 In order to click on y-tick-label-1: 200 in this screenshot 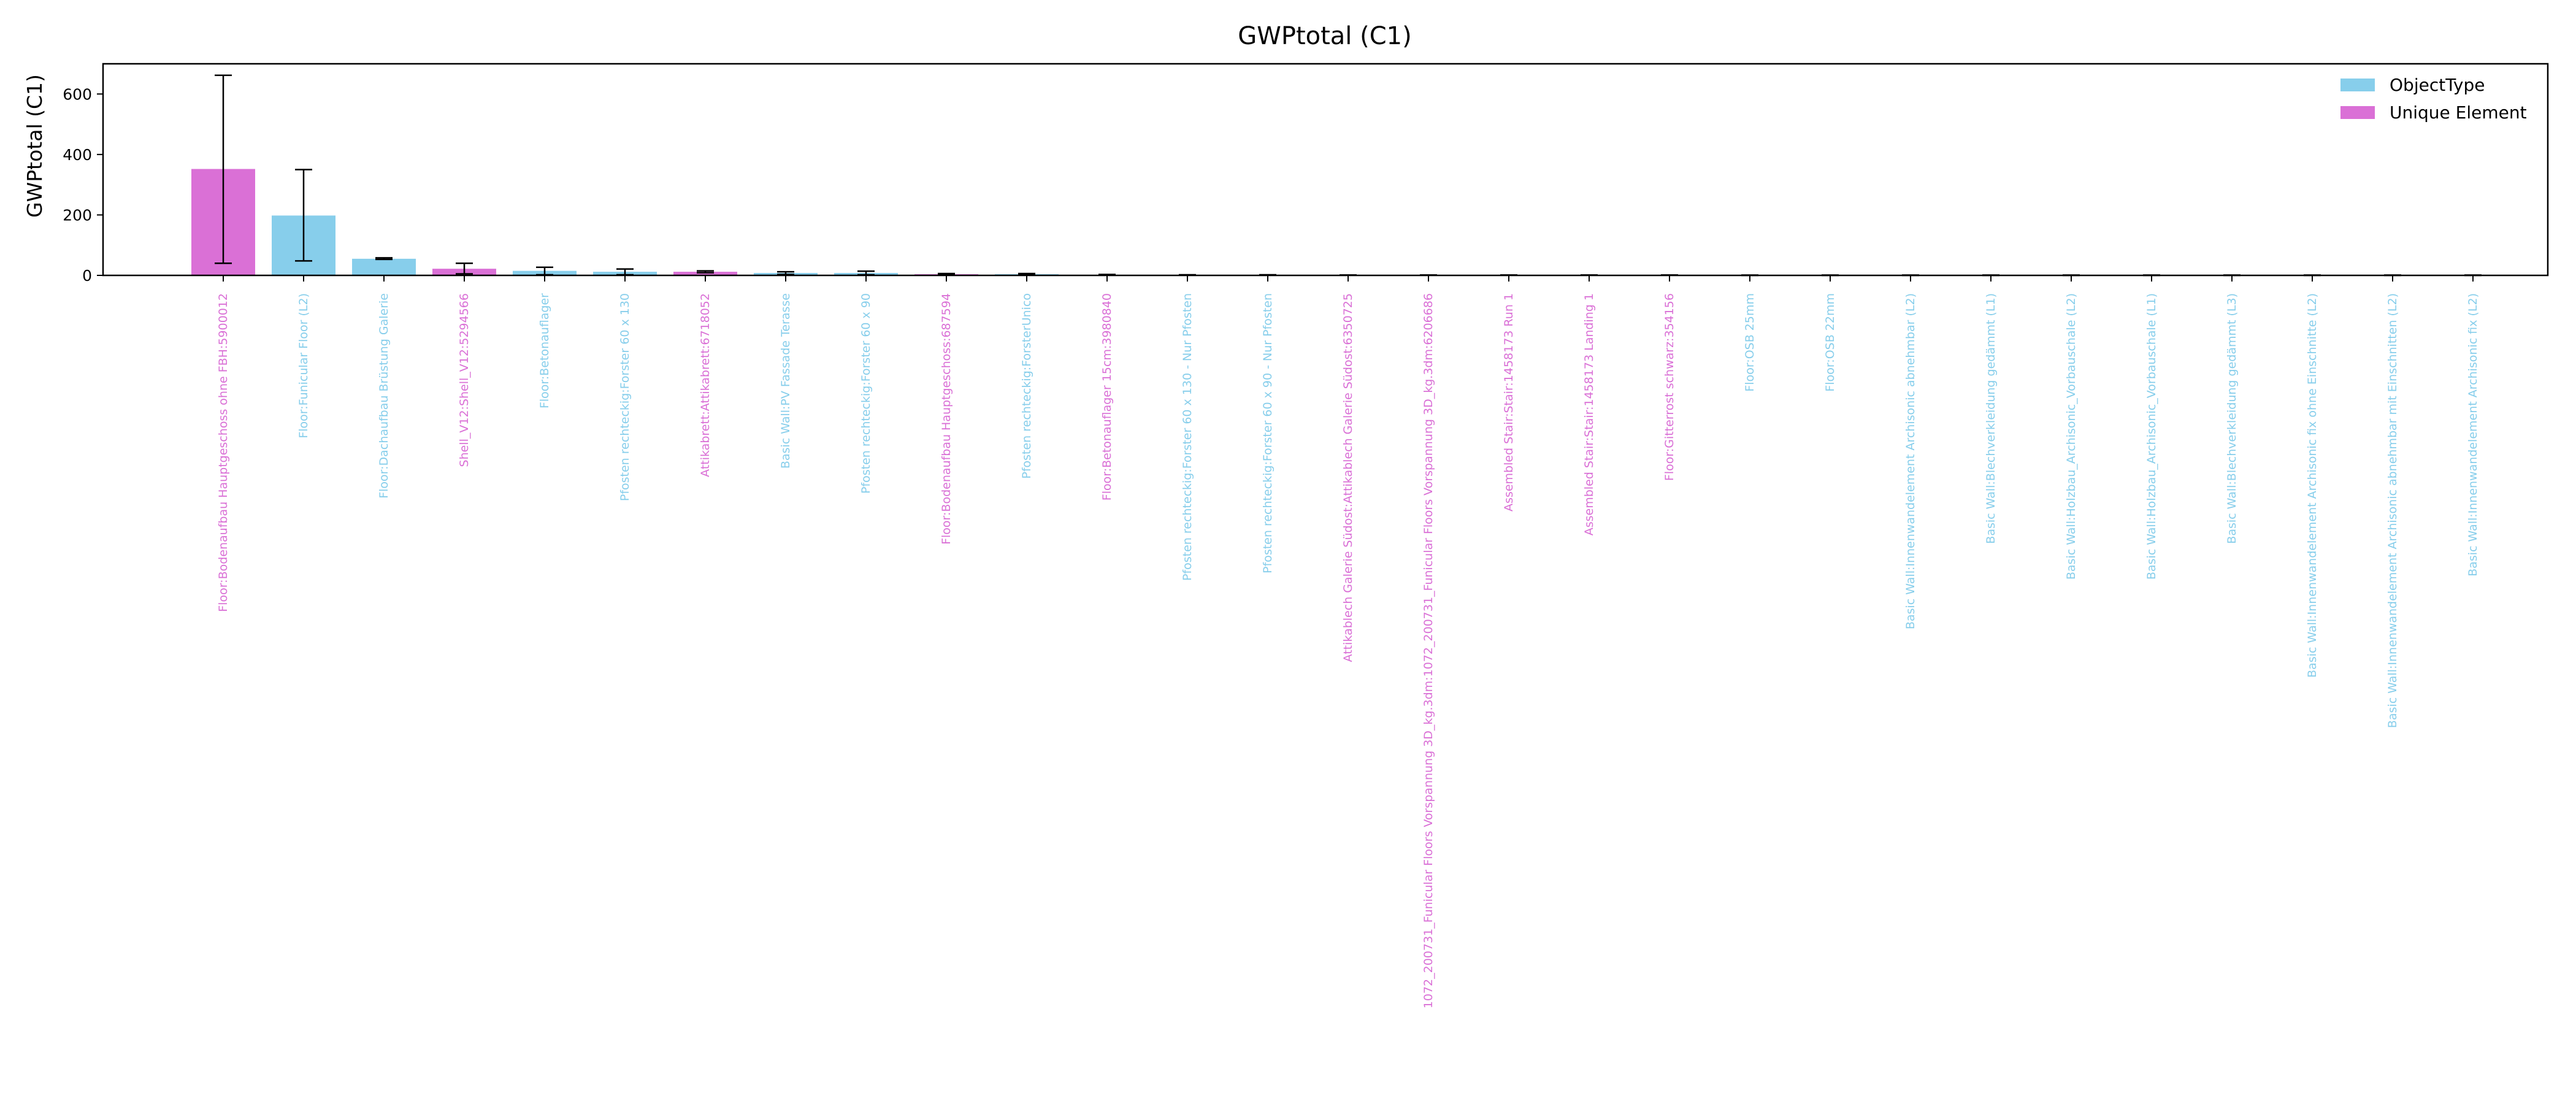, I will do `click(77, 215)`.